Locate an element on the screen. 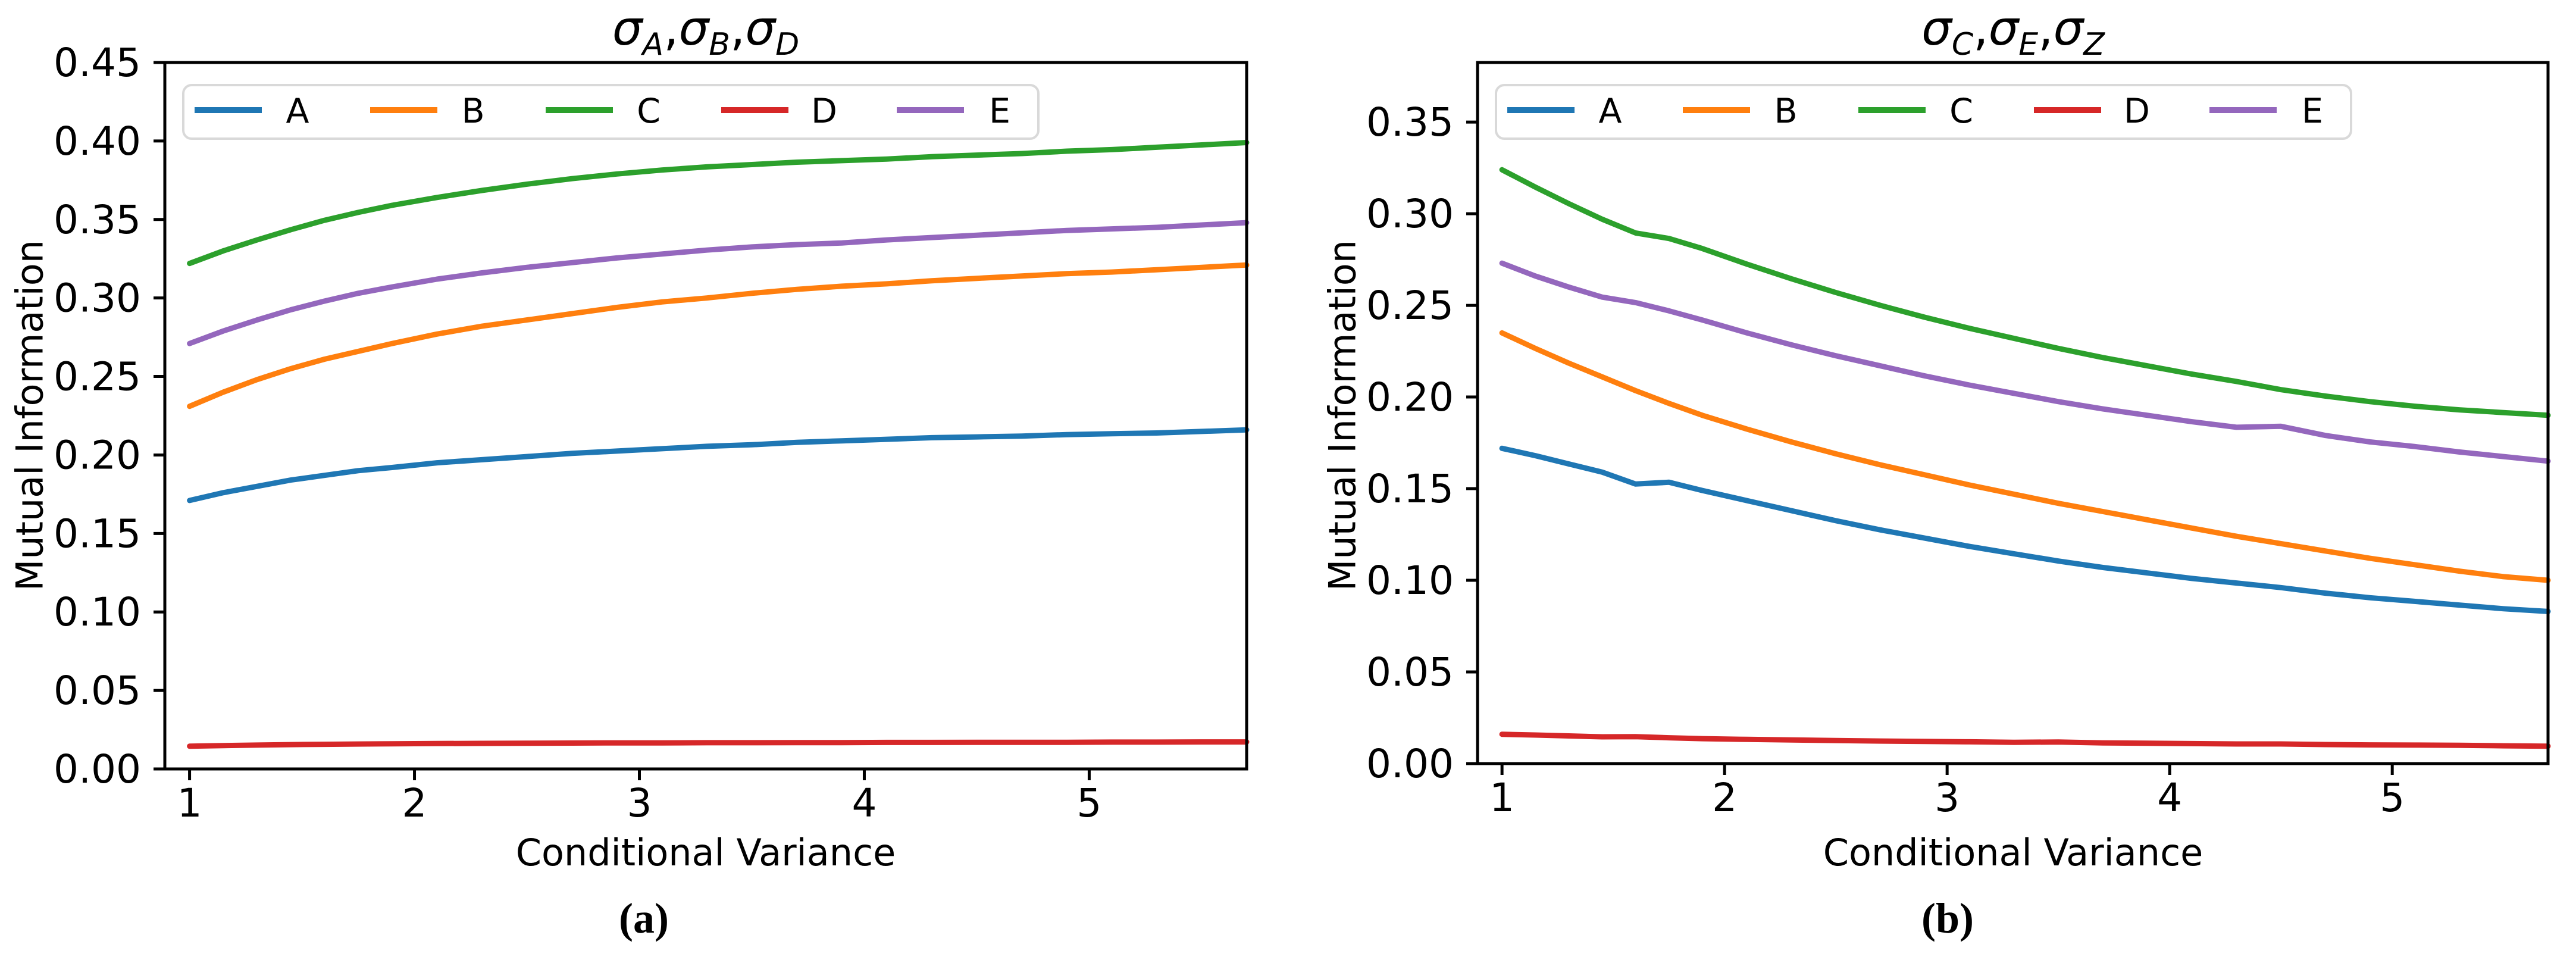  chart-b-title: σC,σE,σZ is located at coordinates (2013, 33).